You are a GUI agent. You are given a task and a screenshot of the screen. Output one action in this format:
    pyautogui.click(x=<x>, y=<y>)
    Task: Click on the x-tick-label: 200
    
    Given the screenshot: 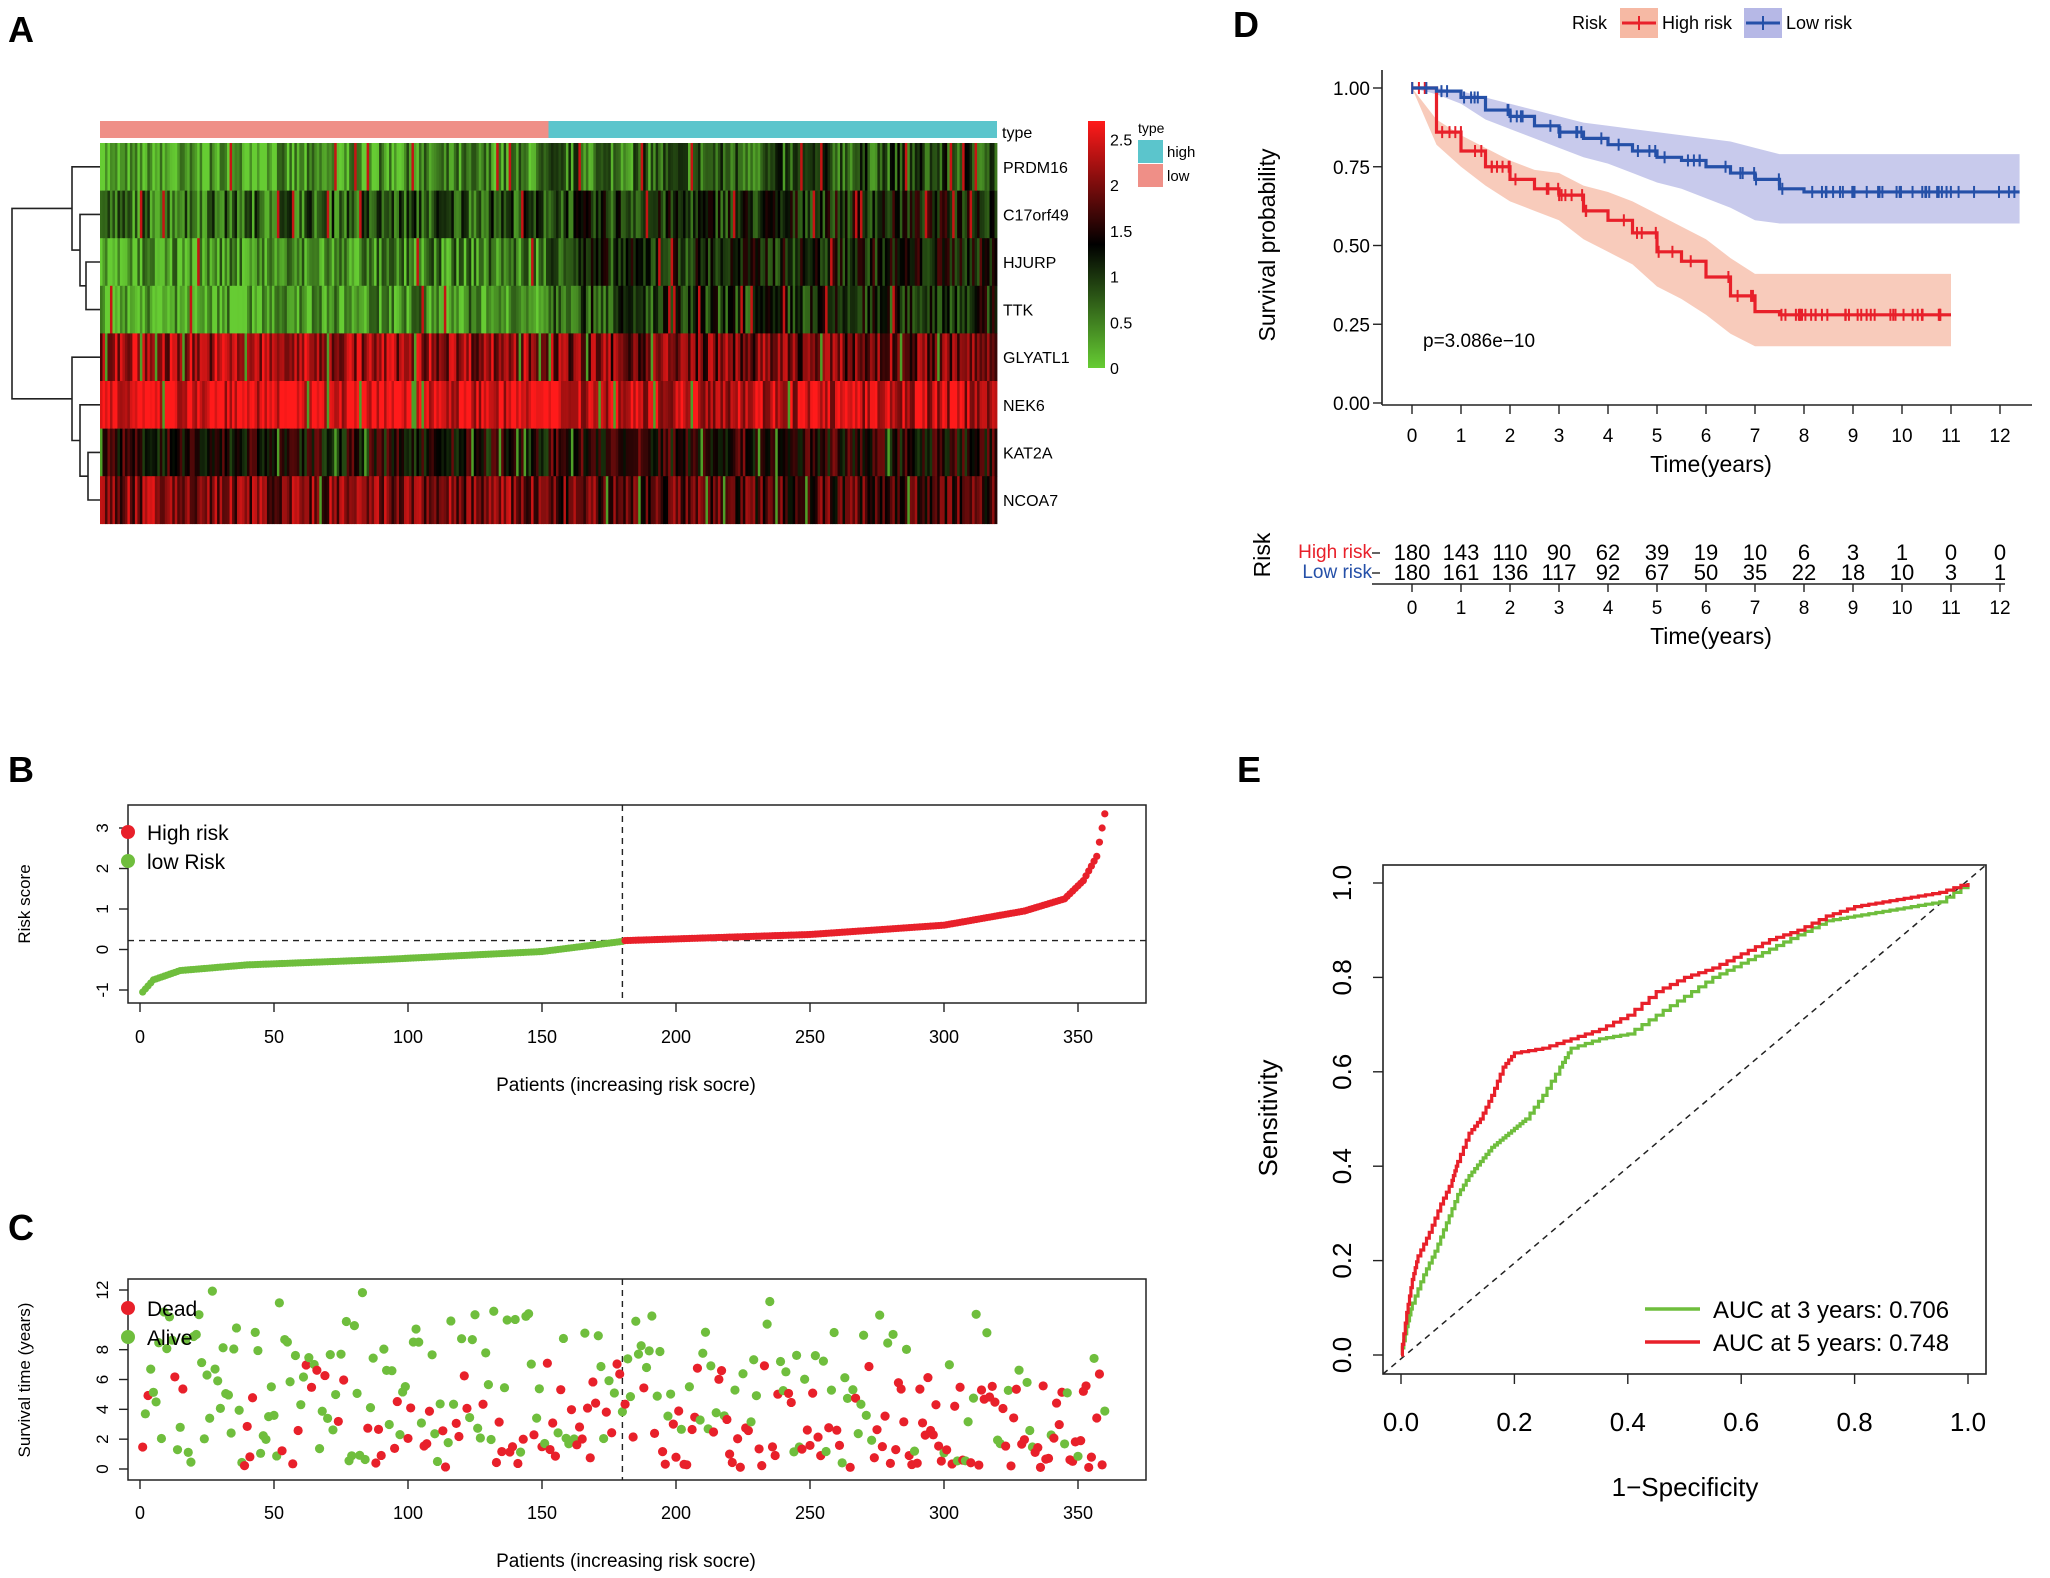 What is the action you would take?
    pyautogui.click(x=676, y=1513)
    